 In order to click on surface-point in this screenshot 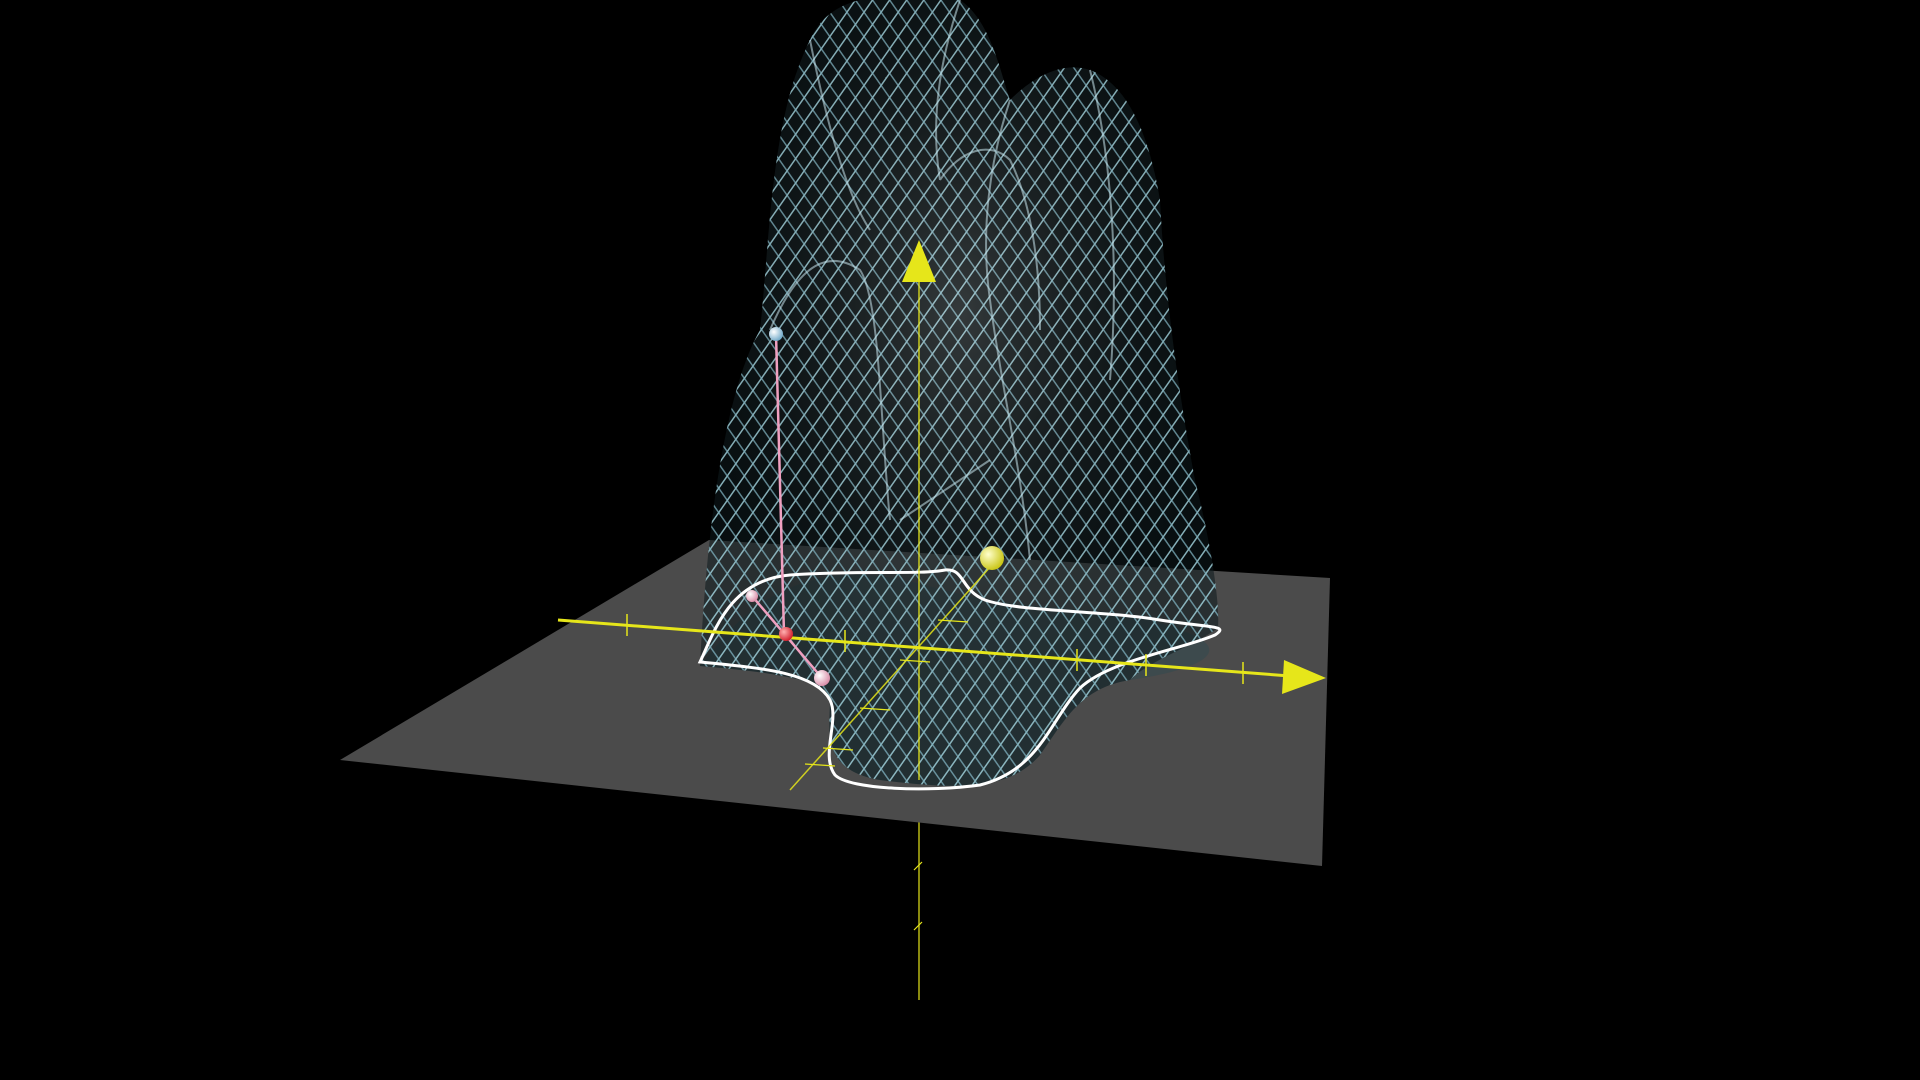, I will do `click(776, 334)`.